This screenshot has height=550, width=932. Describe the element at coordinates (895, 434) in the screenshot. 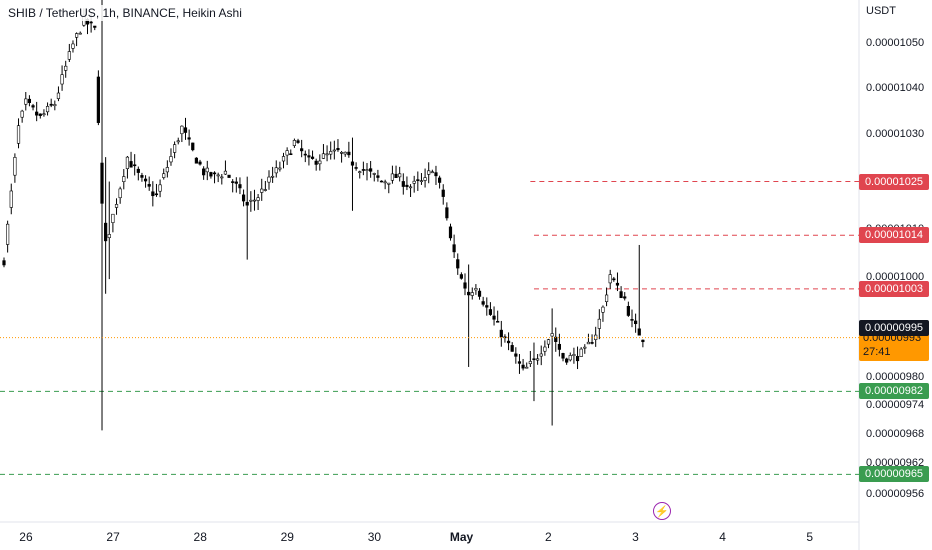

I see `price-tick-label: 0.00000968` at that location.